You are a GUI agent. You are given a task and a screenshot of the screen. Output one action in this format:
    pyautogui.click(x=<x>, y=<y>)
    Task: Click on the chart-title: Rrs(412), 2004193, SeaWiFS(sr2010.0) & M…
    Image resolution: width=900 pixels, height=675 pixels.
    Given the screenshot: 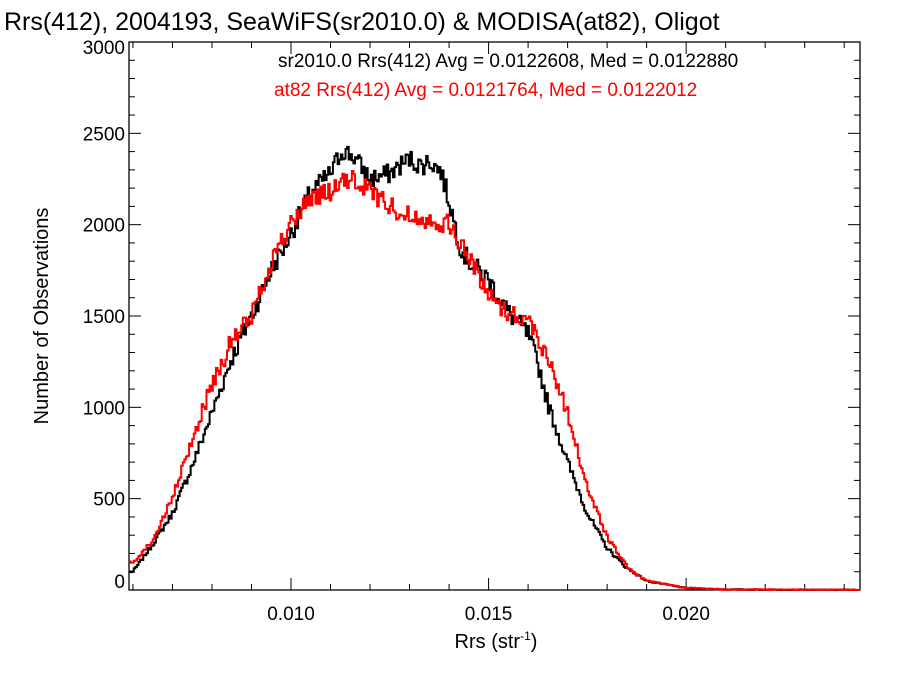 What is the action you would take?
    pyautogui.click(x=362, y=22)
    